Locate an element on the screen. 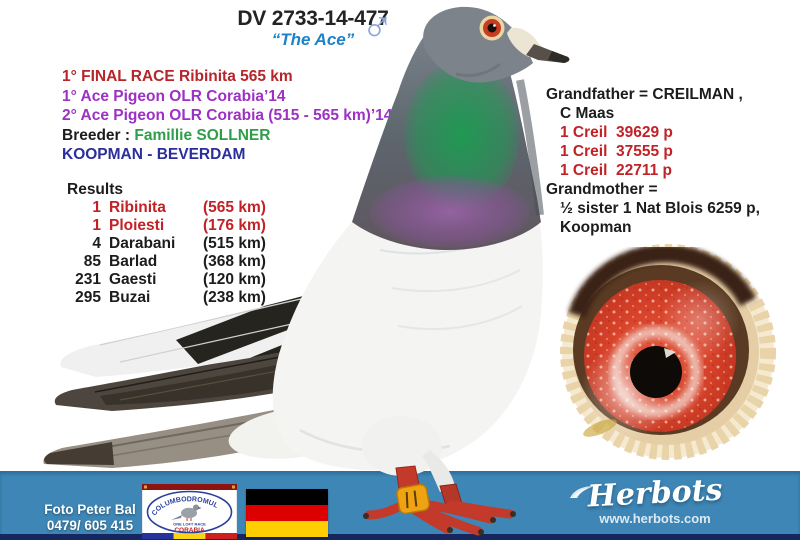  eye-closeup-photo is located at coordinates (668, 352).